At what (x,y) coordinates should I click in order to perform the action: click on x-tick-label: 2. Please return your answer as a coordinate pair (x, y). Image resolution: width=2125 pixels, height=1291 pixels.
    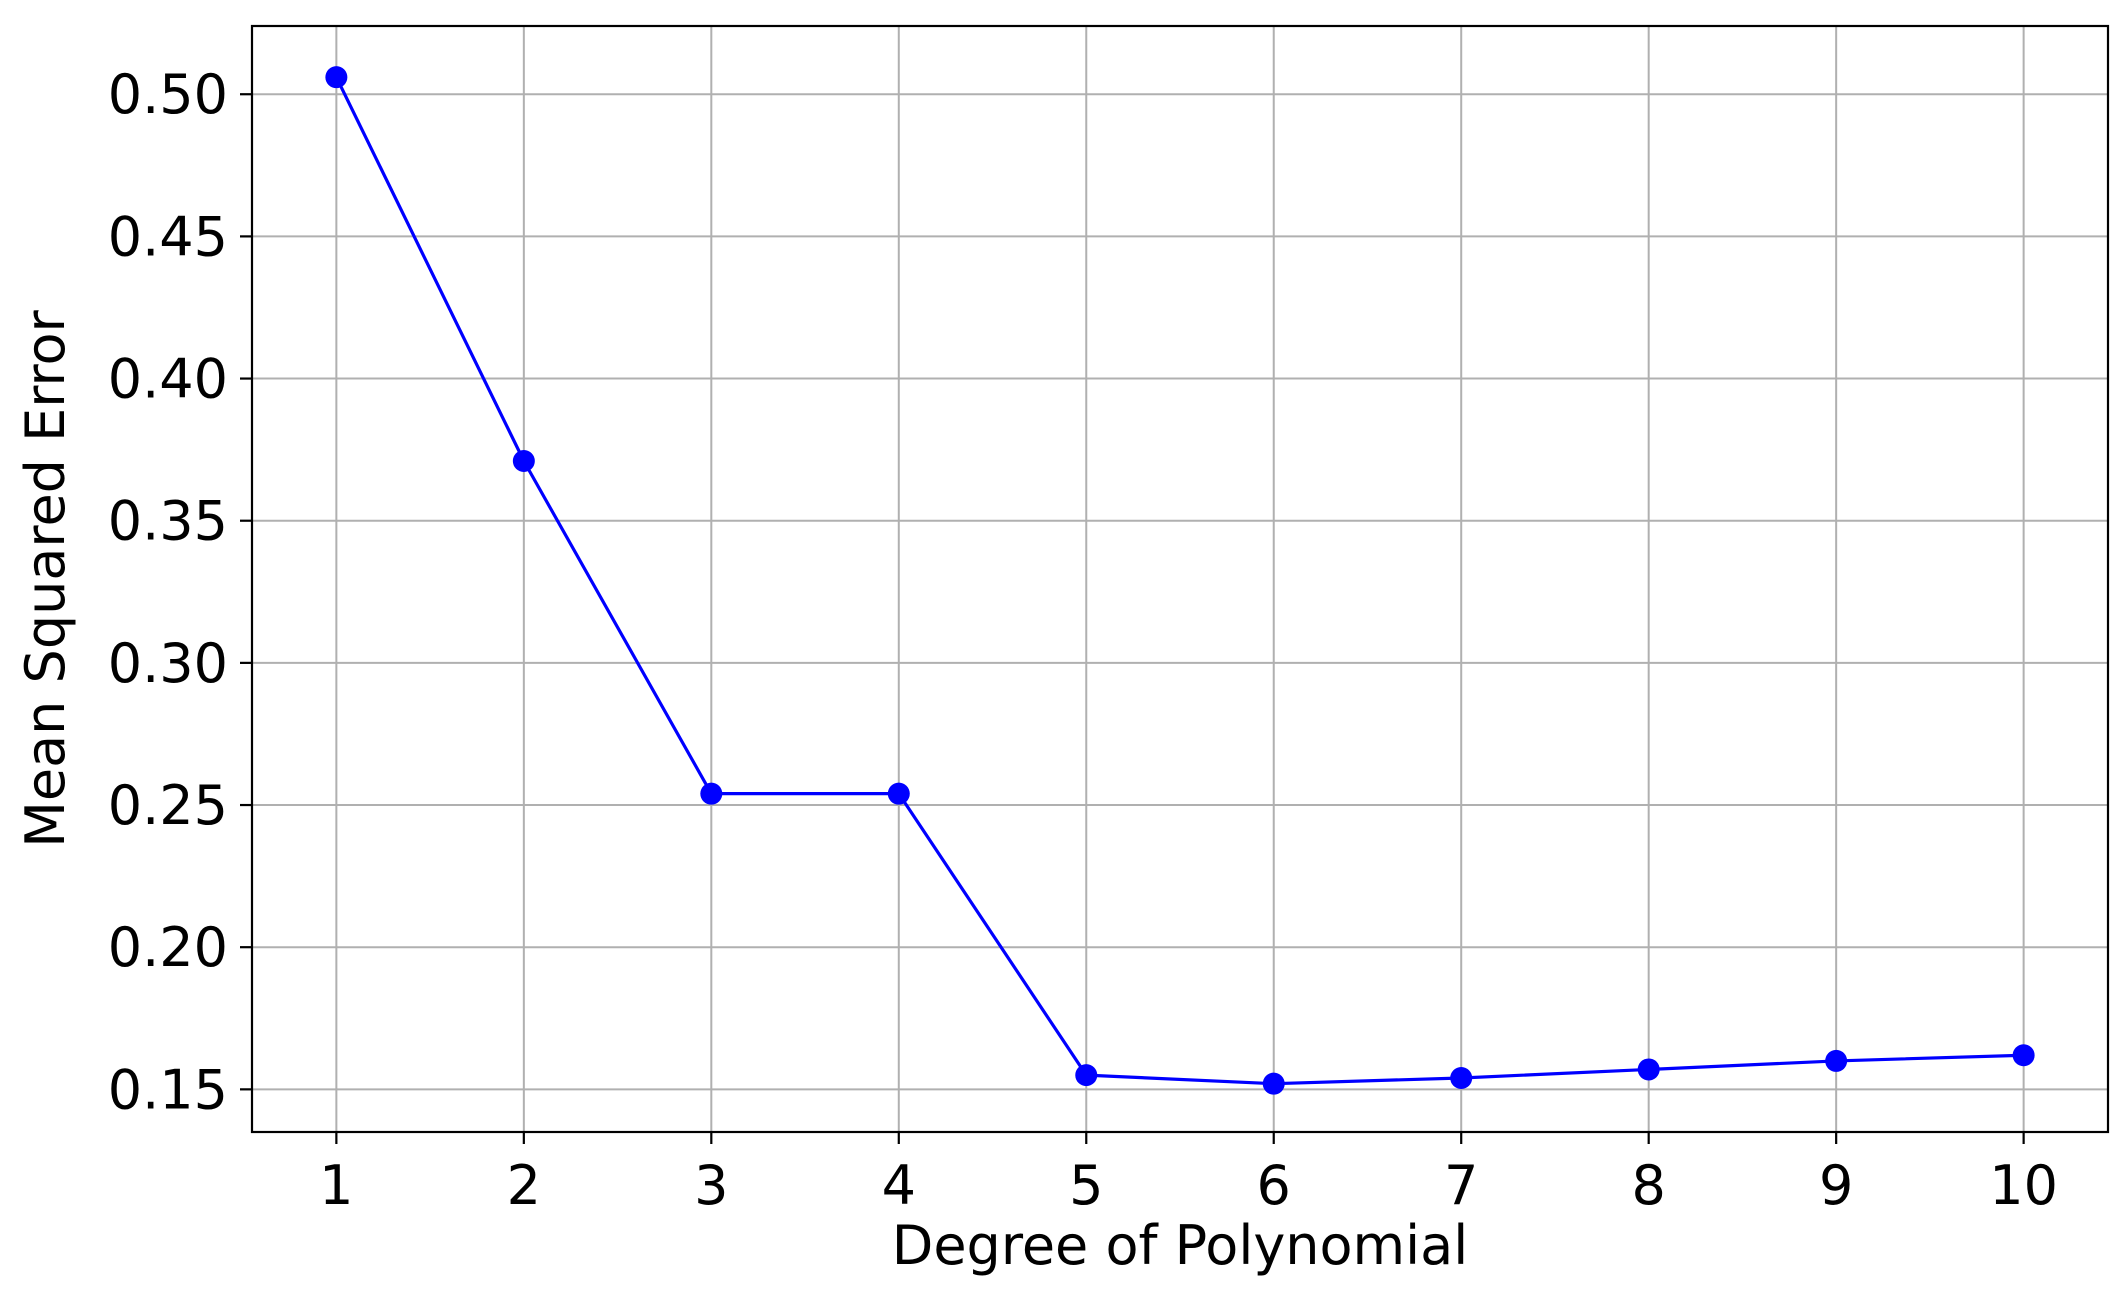
    Looking at the image, I should click on (524, 1185).